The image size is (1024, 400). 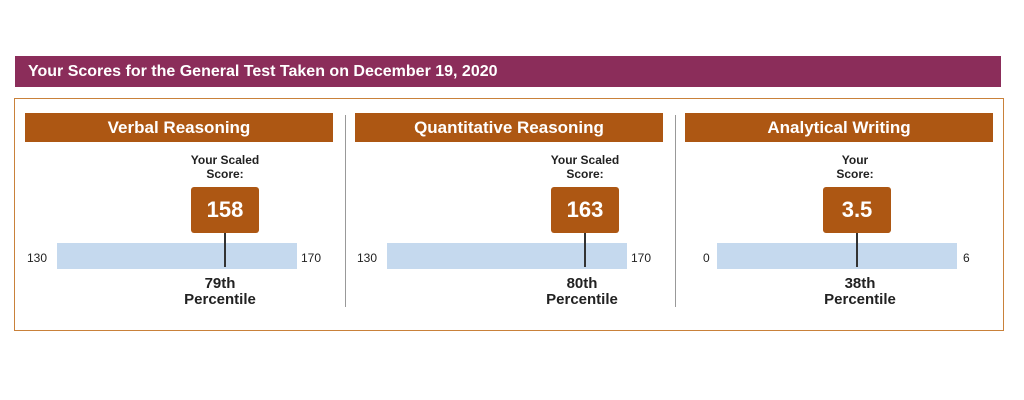 What do you see at coordinates (839, 127) in the screenshot?
I see `section-title: Analytical Writing` at bounding box center [839, 127].